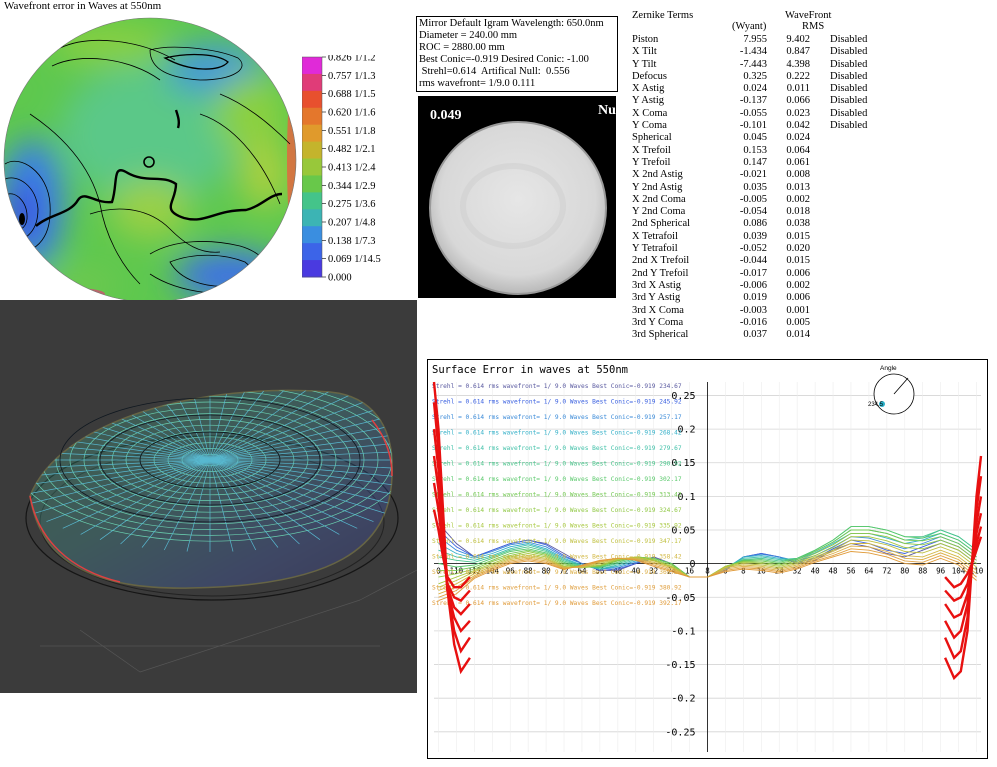 This screenshot has height=767, width=997. What do you see at coordinates (511, 571) in the screenshot?
I see `x-tick-label: 96` at bounding box center [511, 571].